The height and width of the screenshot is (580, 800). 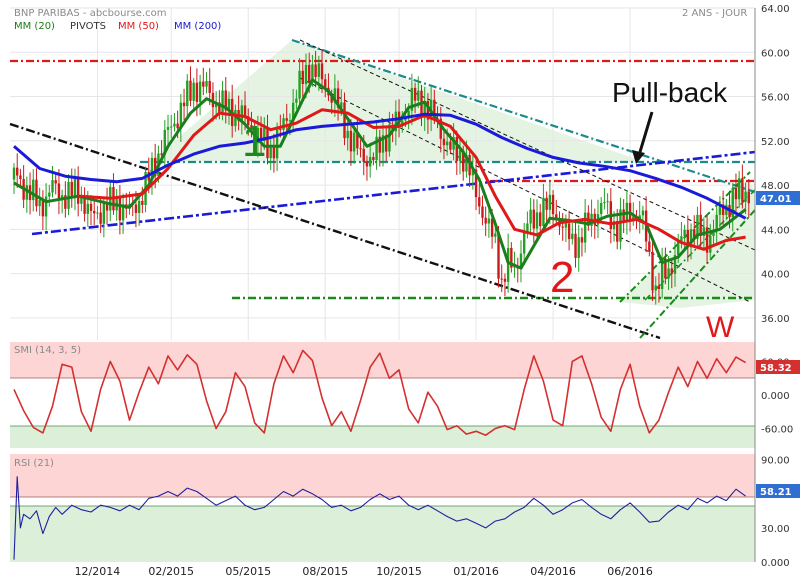 What do you see at coordinates (98, 571) in the screenshot?
I see `x-tick-label: 12/2014` at bounding box center [98, 571].